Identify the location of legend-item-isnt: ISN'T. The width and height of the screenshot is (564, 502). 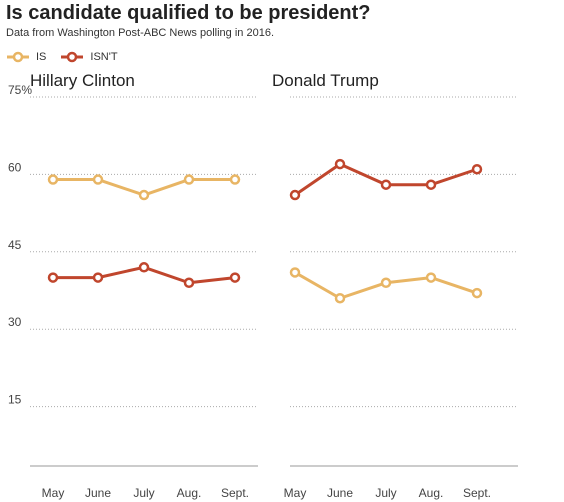
(89, 57).